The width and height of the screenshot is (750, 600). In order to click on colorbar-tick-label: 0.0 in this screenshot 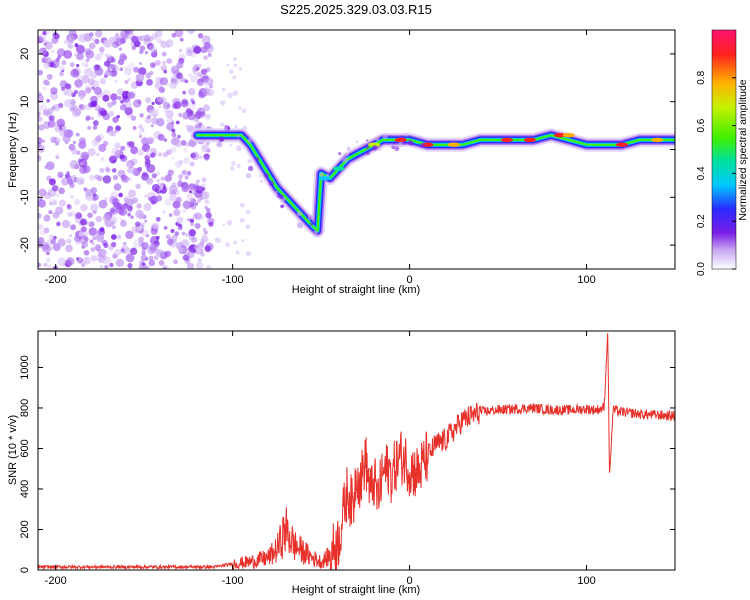, I will do `click(701, 269)`.